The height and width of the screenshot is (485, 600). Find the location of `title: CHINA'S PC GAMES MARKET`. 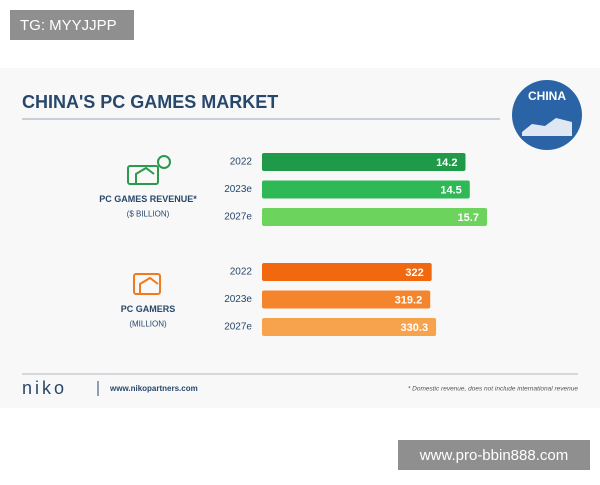

title: CHINA'S PC GAMES MARKET is located at coordinates (150, 102).